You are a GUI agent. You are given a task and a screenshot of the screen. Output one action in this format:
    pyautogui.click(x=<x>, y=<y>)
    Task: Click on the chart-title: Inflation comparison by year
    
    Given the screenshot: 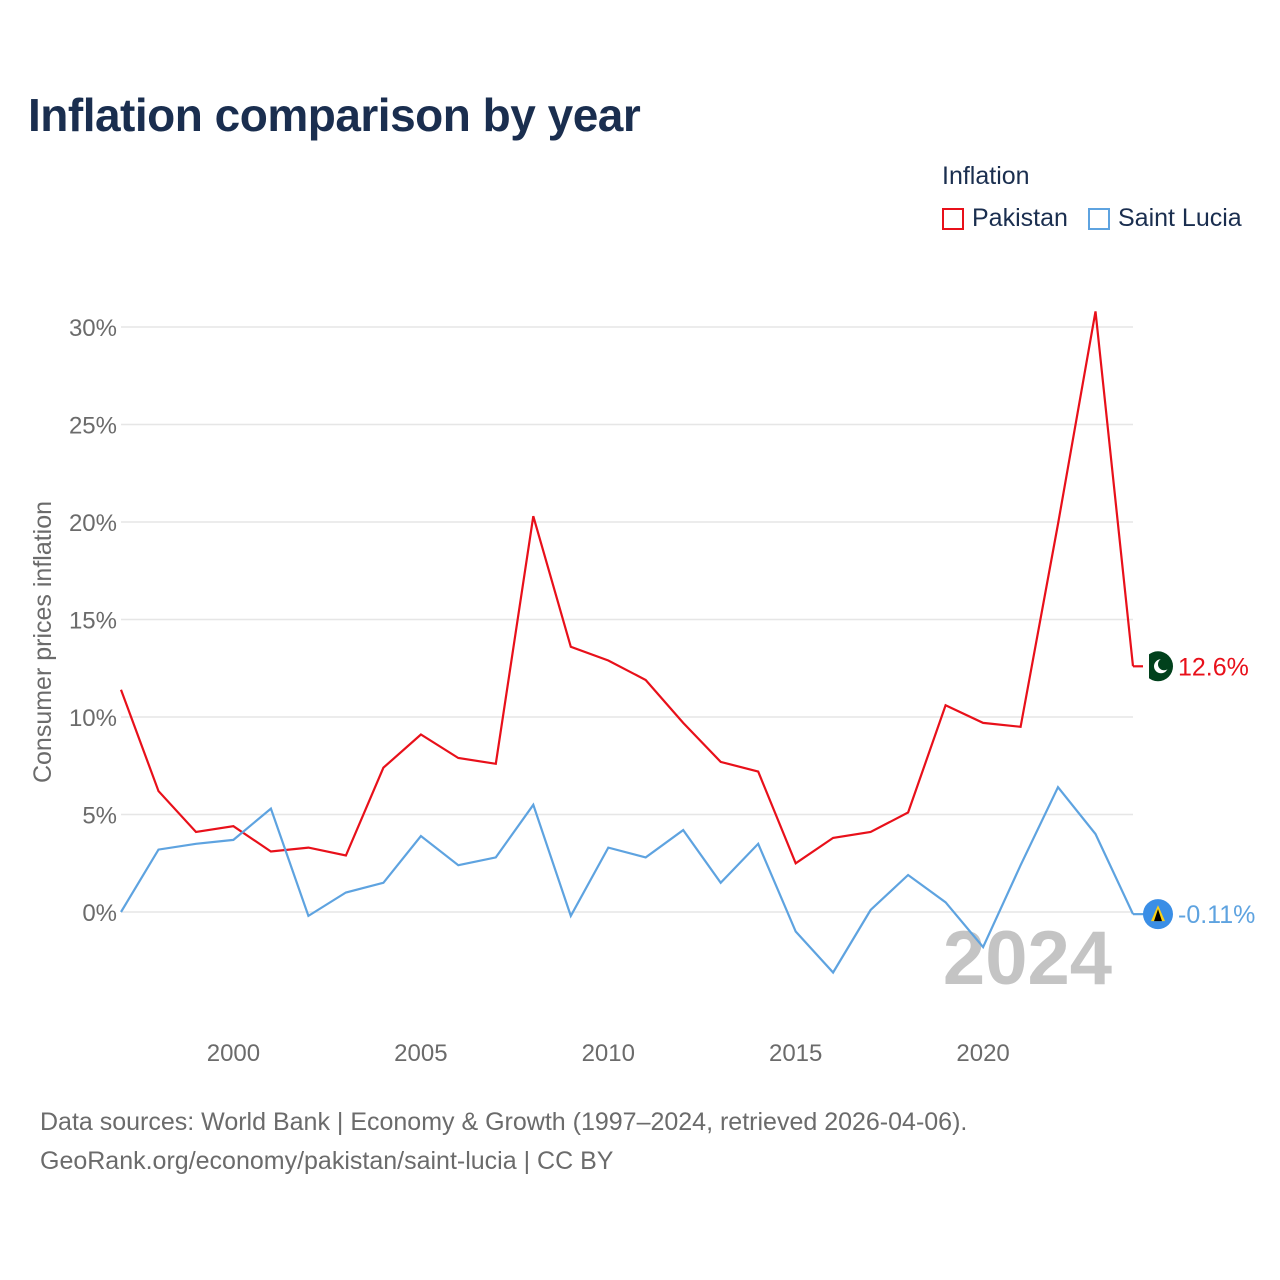 What is the action you would take?
    pyautogui.click(x=334, y=115)
    